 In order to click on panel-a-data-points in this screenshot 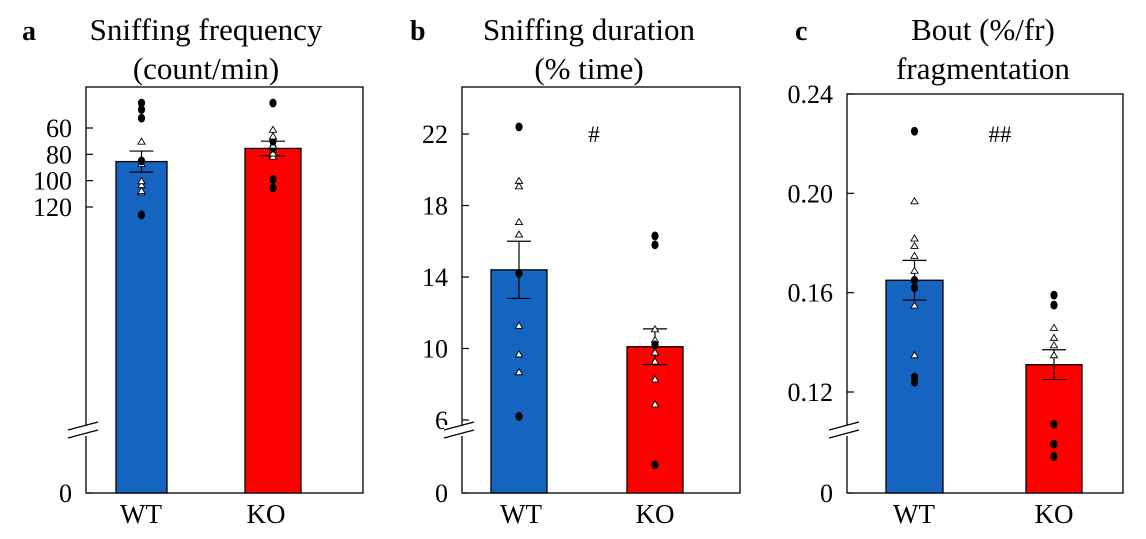, I will do `click(207, 159)`.